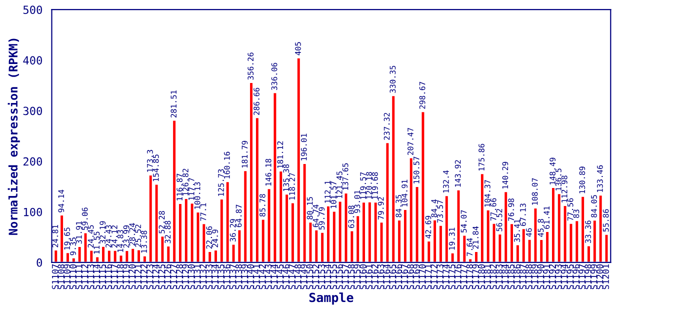 The image size is (690, 320). Describe the element at coordinates (363, 277) in the screenshot. I see `x-tick-label: S1160` at that location.